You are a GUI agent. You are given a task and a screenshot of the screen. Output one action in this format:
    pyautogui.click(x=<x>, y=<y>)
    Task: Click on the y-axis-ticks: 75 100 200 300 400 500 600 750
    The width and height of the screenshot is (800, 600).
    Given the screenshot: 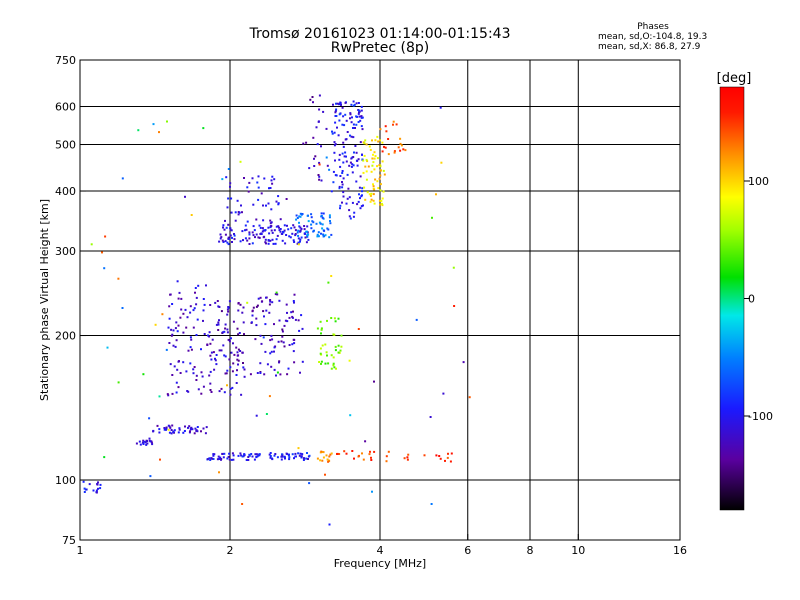 What is the action you would take?
    pyautogui.click(x=70, y=300)
    